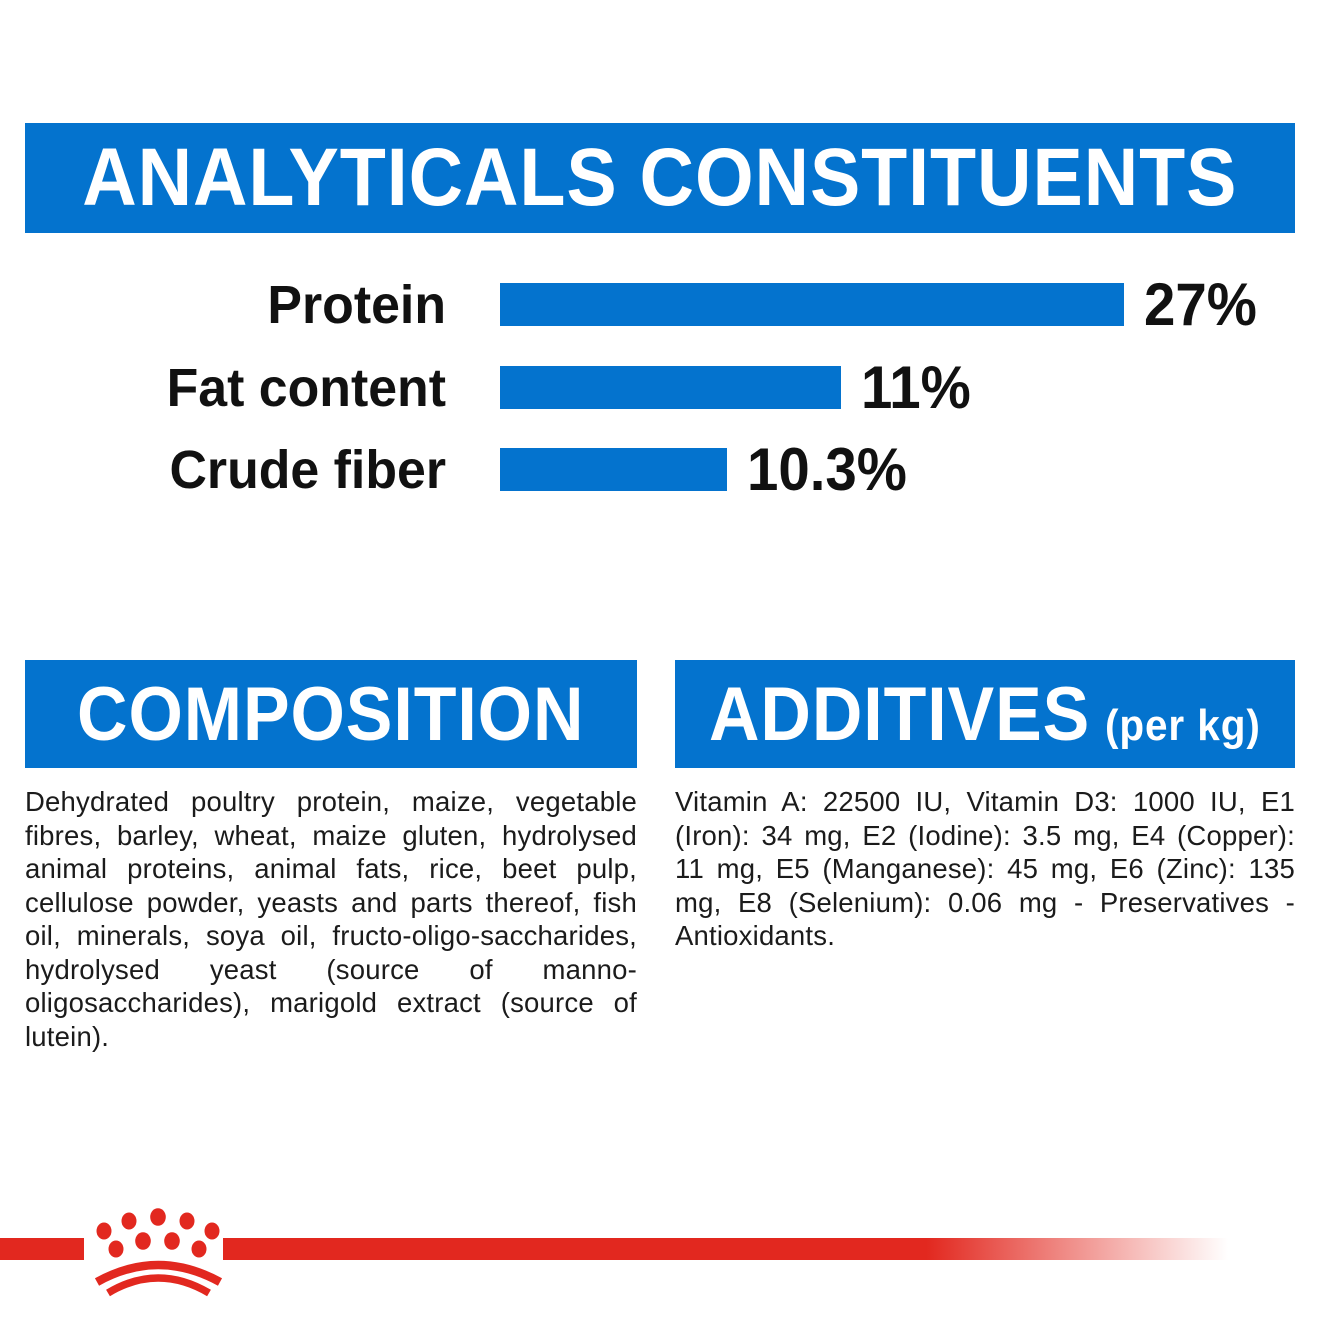 The width and height of the screenshot is (1320, 1320). What do you see at coordinates (42, 1249) in the screenshot?
I see `brand-rule-left` at bounding box center [42, 1249].